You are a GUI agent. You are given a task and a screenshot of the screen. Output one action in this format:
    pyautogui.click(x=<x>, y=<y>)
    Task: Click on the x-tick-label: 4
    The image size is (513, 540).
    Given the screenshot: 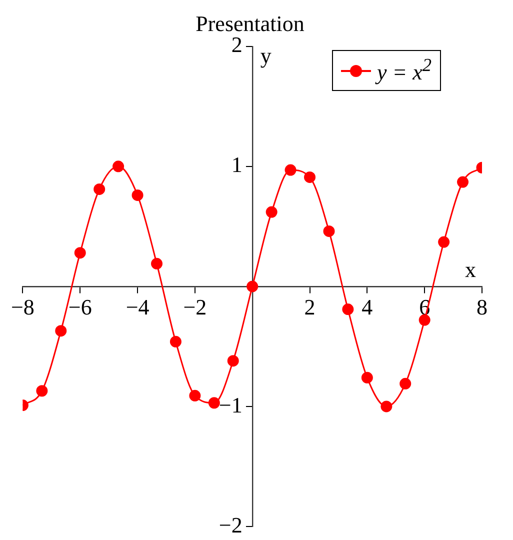 What is the action you would take?
    pyautogui.click(x=367, y=307)
    